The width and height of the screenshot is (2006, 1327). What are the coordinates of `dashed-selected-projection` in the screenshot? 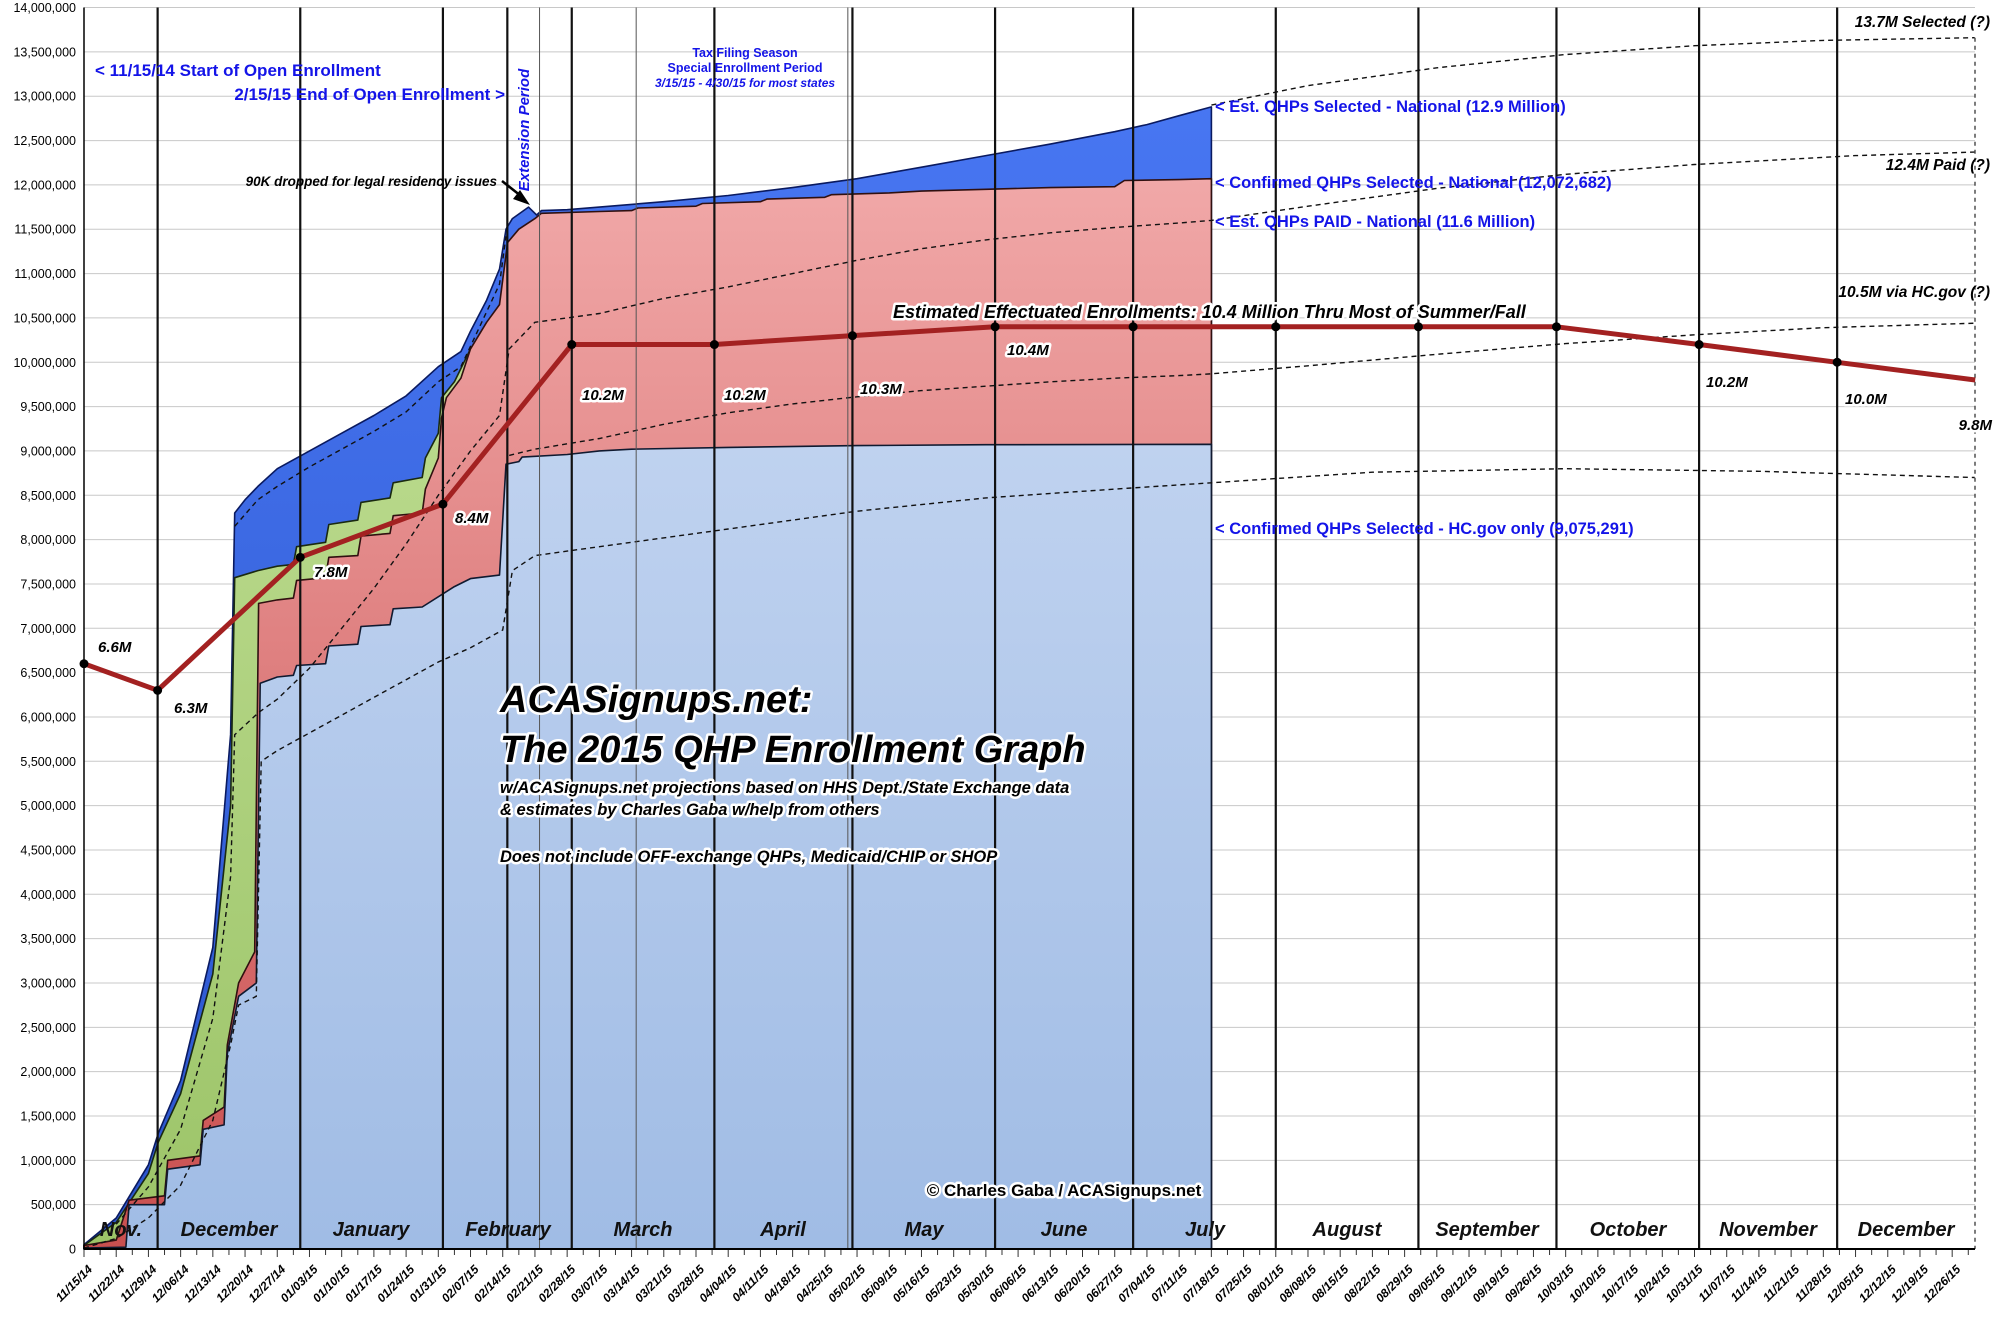 It's located at (1593, 71).